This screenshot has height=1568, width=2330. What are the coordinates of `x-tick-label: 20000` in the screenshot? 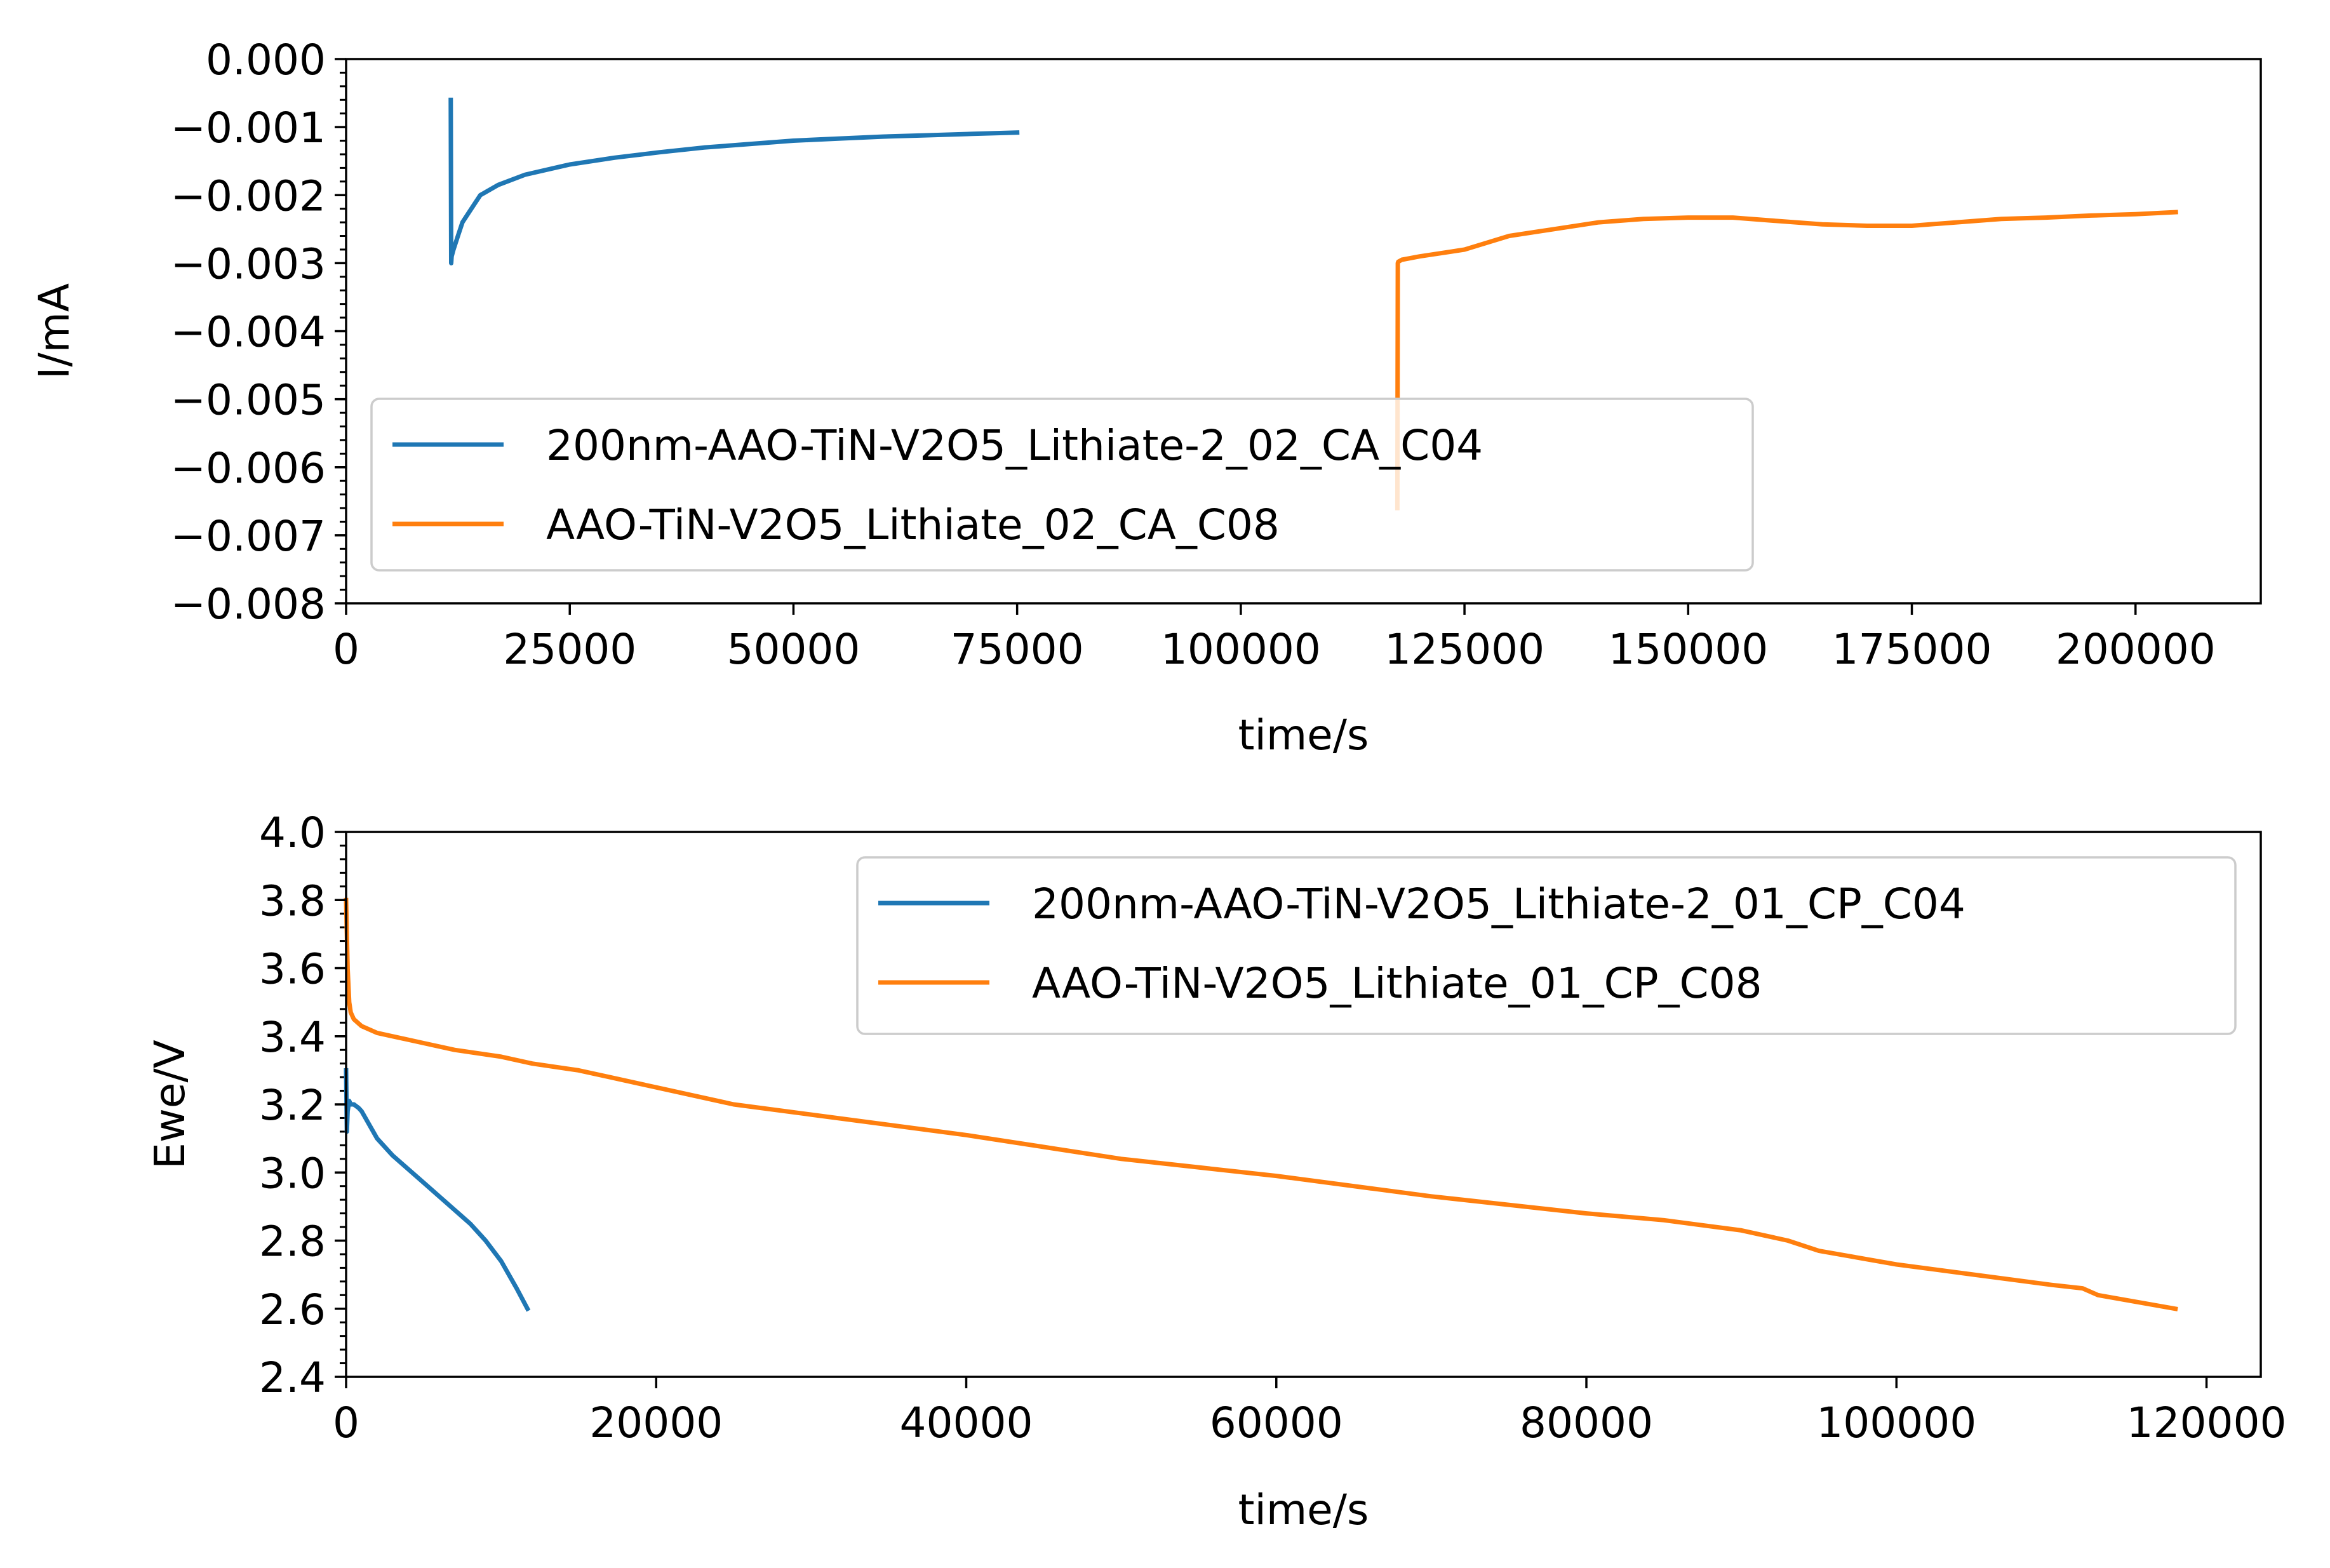 It's located at (656, 1422).